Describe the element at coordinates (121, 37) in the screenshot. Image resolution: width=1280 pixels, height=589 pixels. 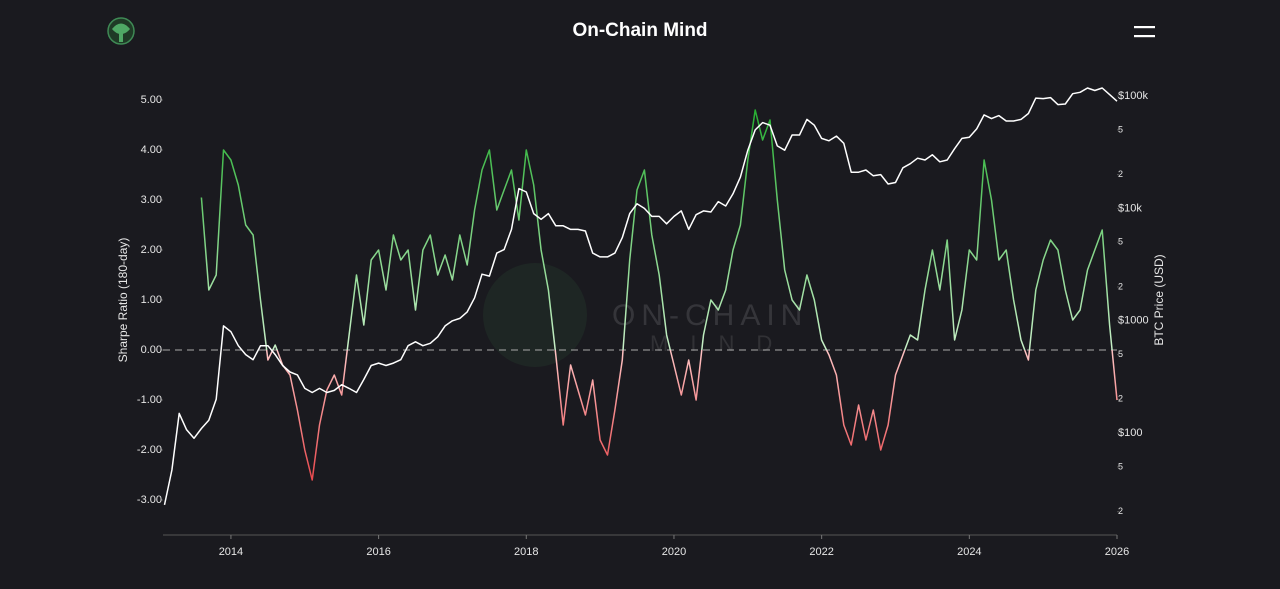
I see `logo-stem` at that location.